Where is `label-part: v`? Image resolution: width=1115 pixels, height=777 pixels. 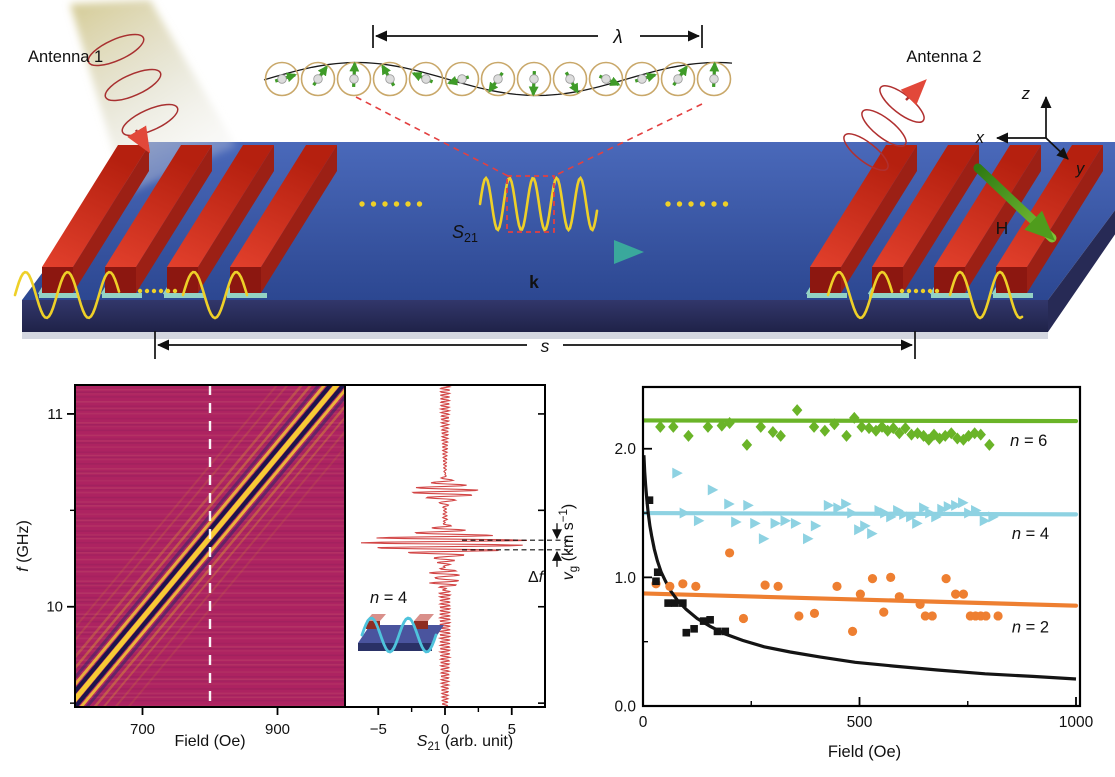
label-part: v is located at coordinates (568, 575).